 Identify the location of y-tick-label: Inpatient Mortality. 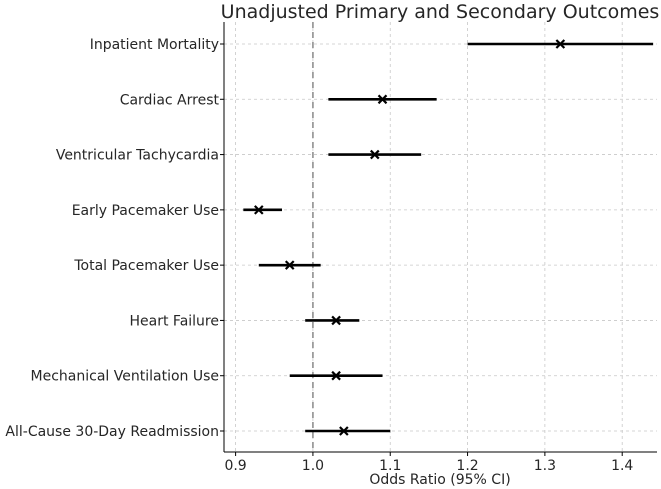
(154, 45).